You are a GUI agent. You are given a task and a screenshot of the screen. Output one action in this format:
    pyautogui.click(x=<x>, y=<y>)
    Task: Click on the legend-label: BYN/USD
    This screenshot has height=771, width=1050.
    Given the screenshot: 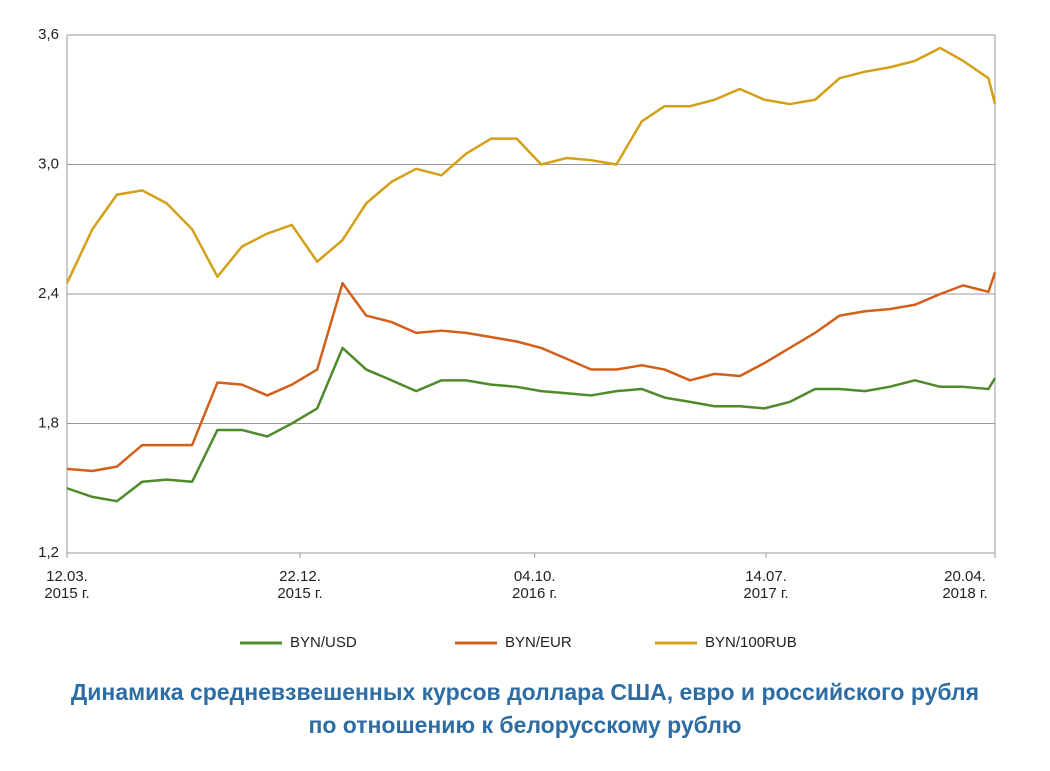 What is the action you would take?
    pyautogui.click(x=323, y=642)
    